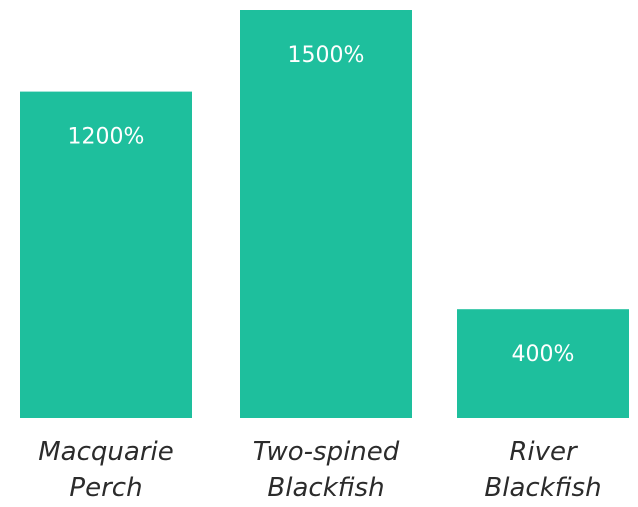 The height and width of the screenshot is (507, 638). Describe the element at coordinates (106, 137) in the screenshot. I see `data-label-macquarie-perch: 1200%` at that location.